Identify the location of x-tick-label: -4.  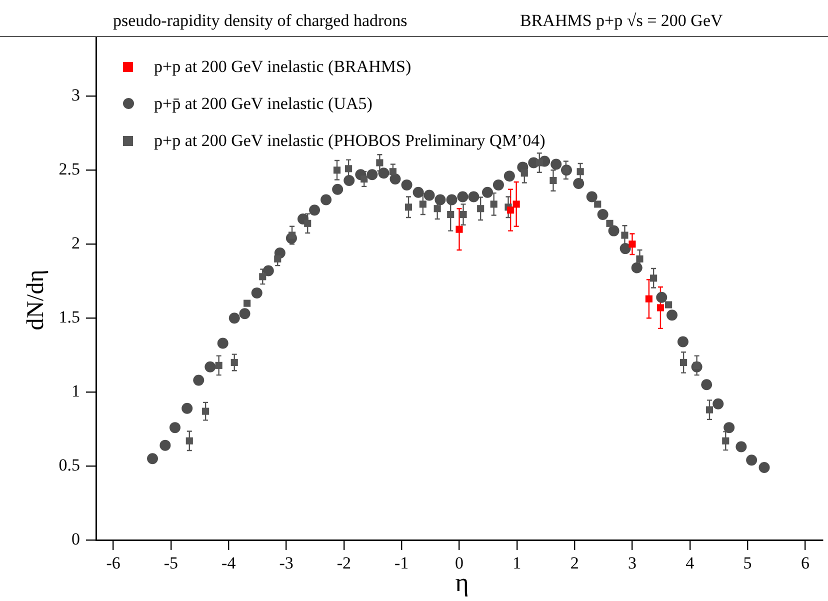
(229, 563).